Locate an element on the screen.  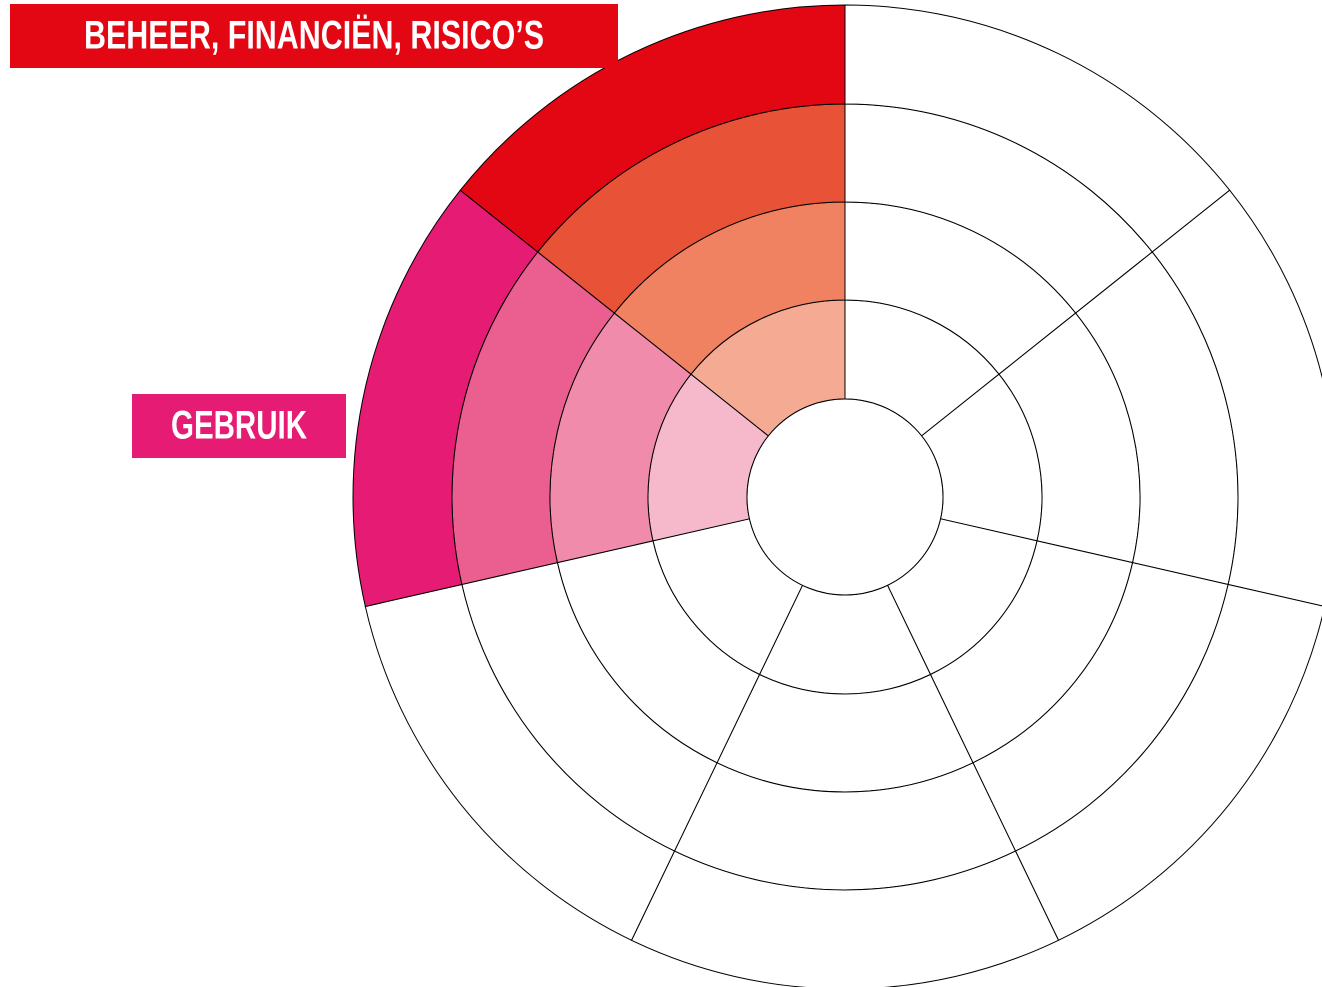
center-circle is located at coordinates (845, 497).